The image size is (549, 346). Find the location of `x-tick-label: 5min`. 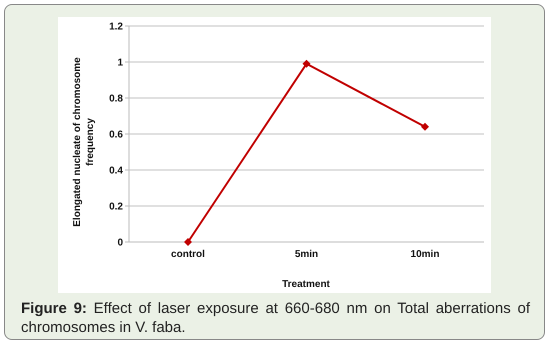

x-tick-label: 5min is located at coordinates (306, 254).